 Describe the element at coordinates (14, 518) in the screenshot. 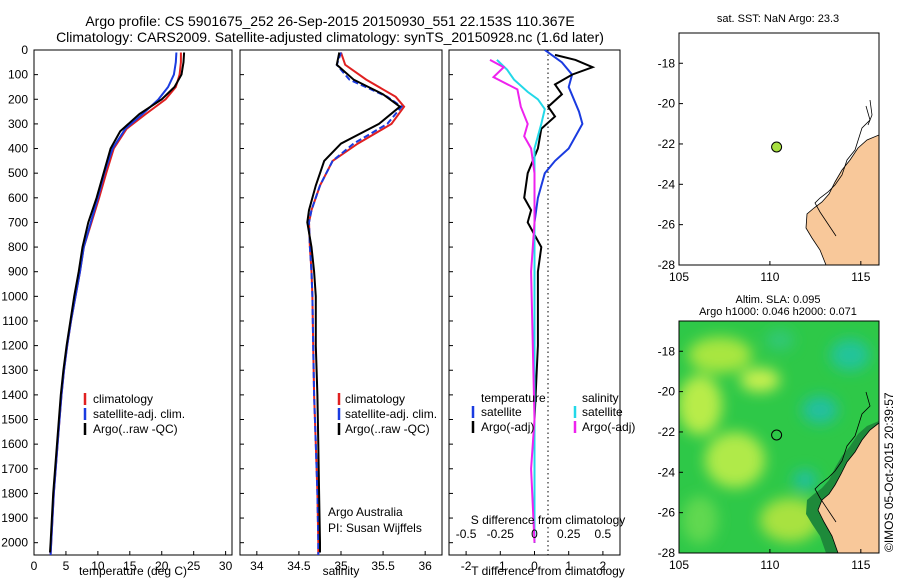

I see `depth-tick-label: 1900` at that location.